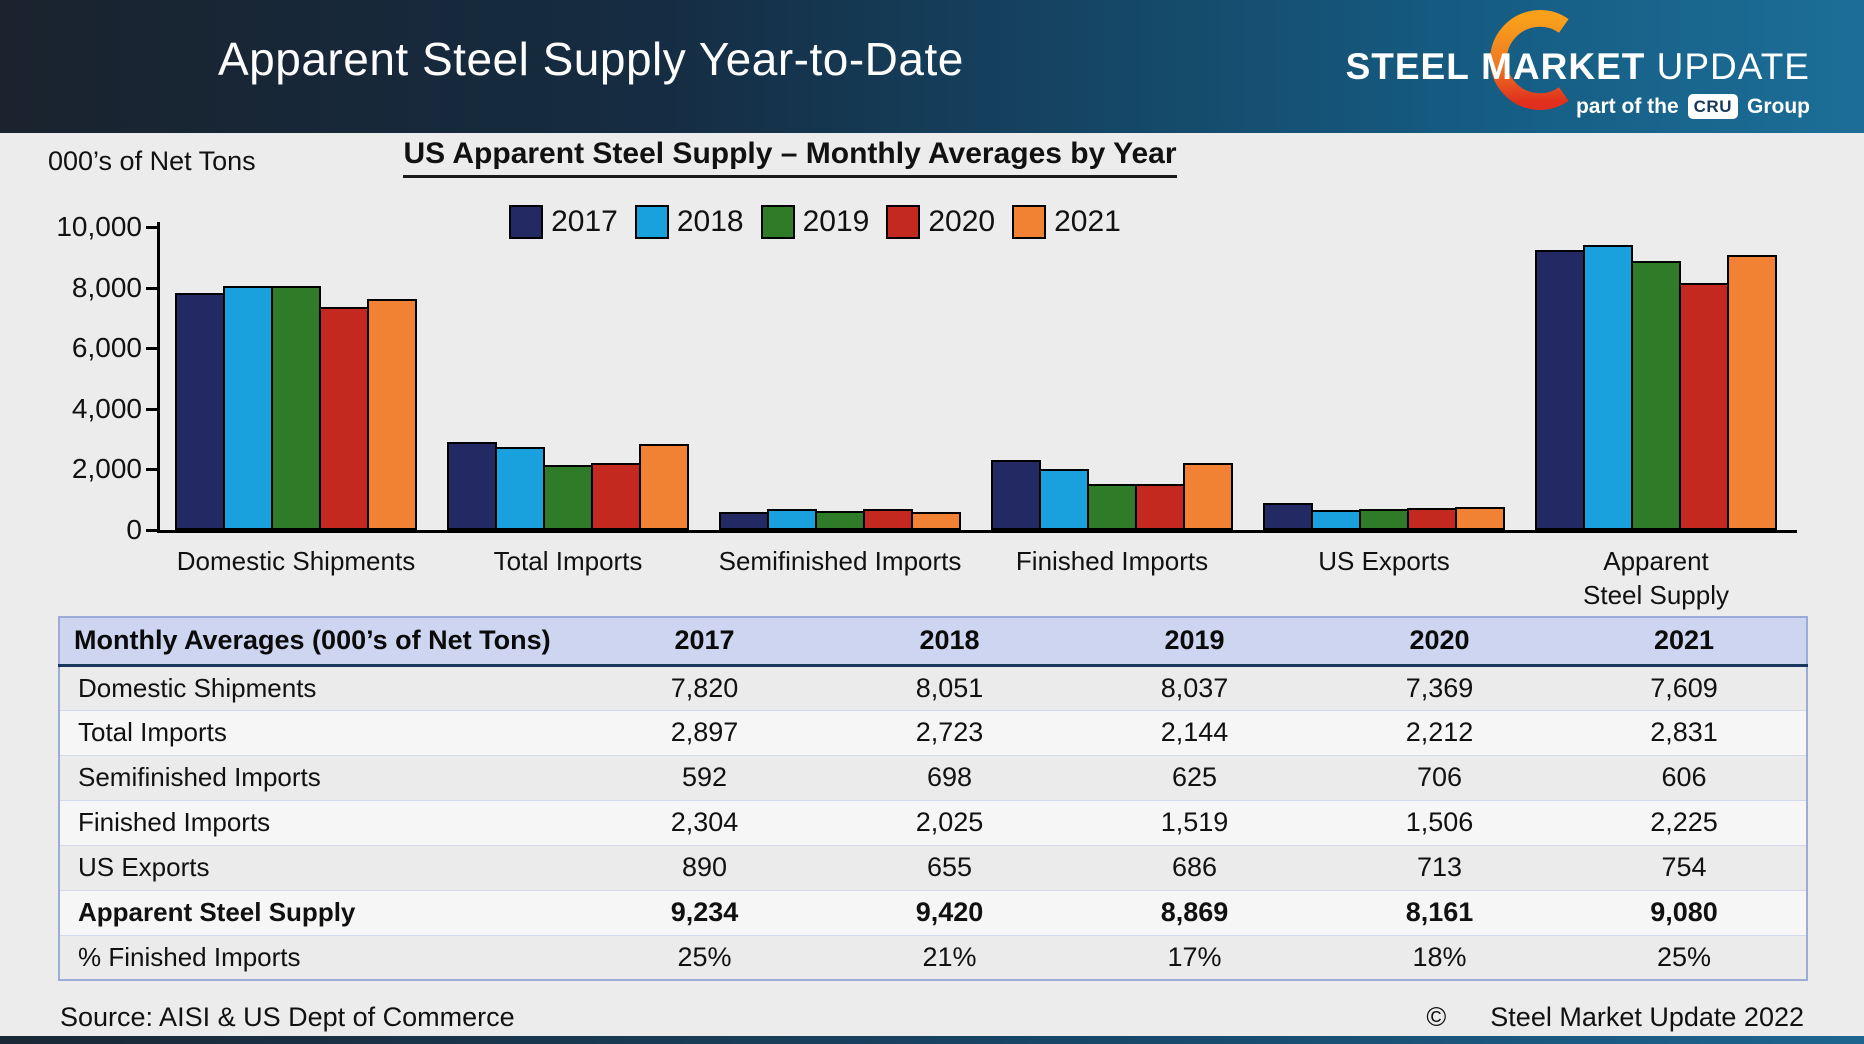  What do you see at coordinates (1656, 578) in the screenshot?
I see `x-axis-category-label: Apparent Steel Supply` at bounding box center [1656, 578].